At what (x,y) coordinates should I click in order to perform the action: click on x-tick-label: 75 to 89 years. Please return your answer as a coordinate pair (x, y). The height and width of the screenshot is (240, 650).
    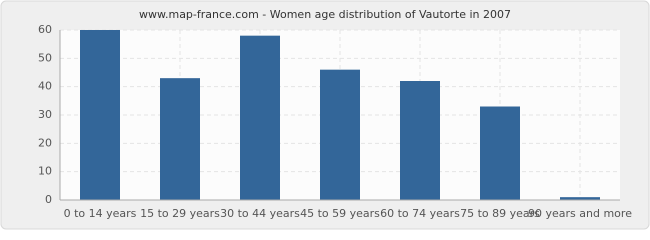
    Looking at the image, I should click on (500, 213).